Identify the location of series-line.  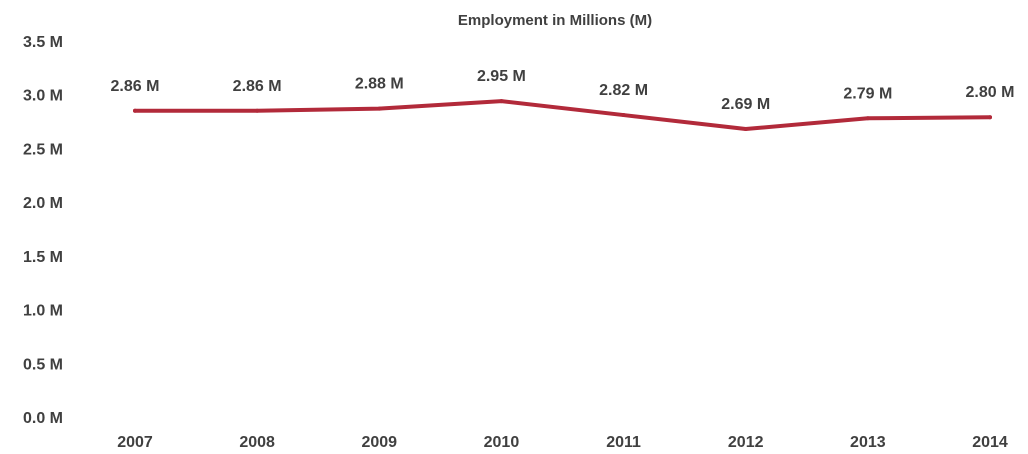
(562, 115).